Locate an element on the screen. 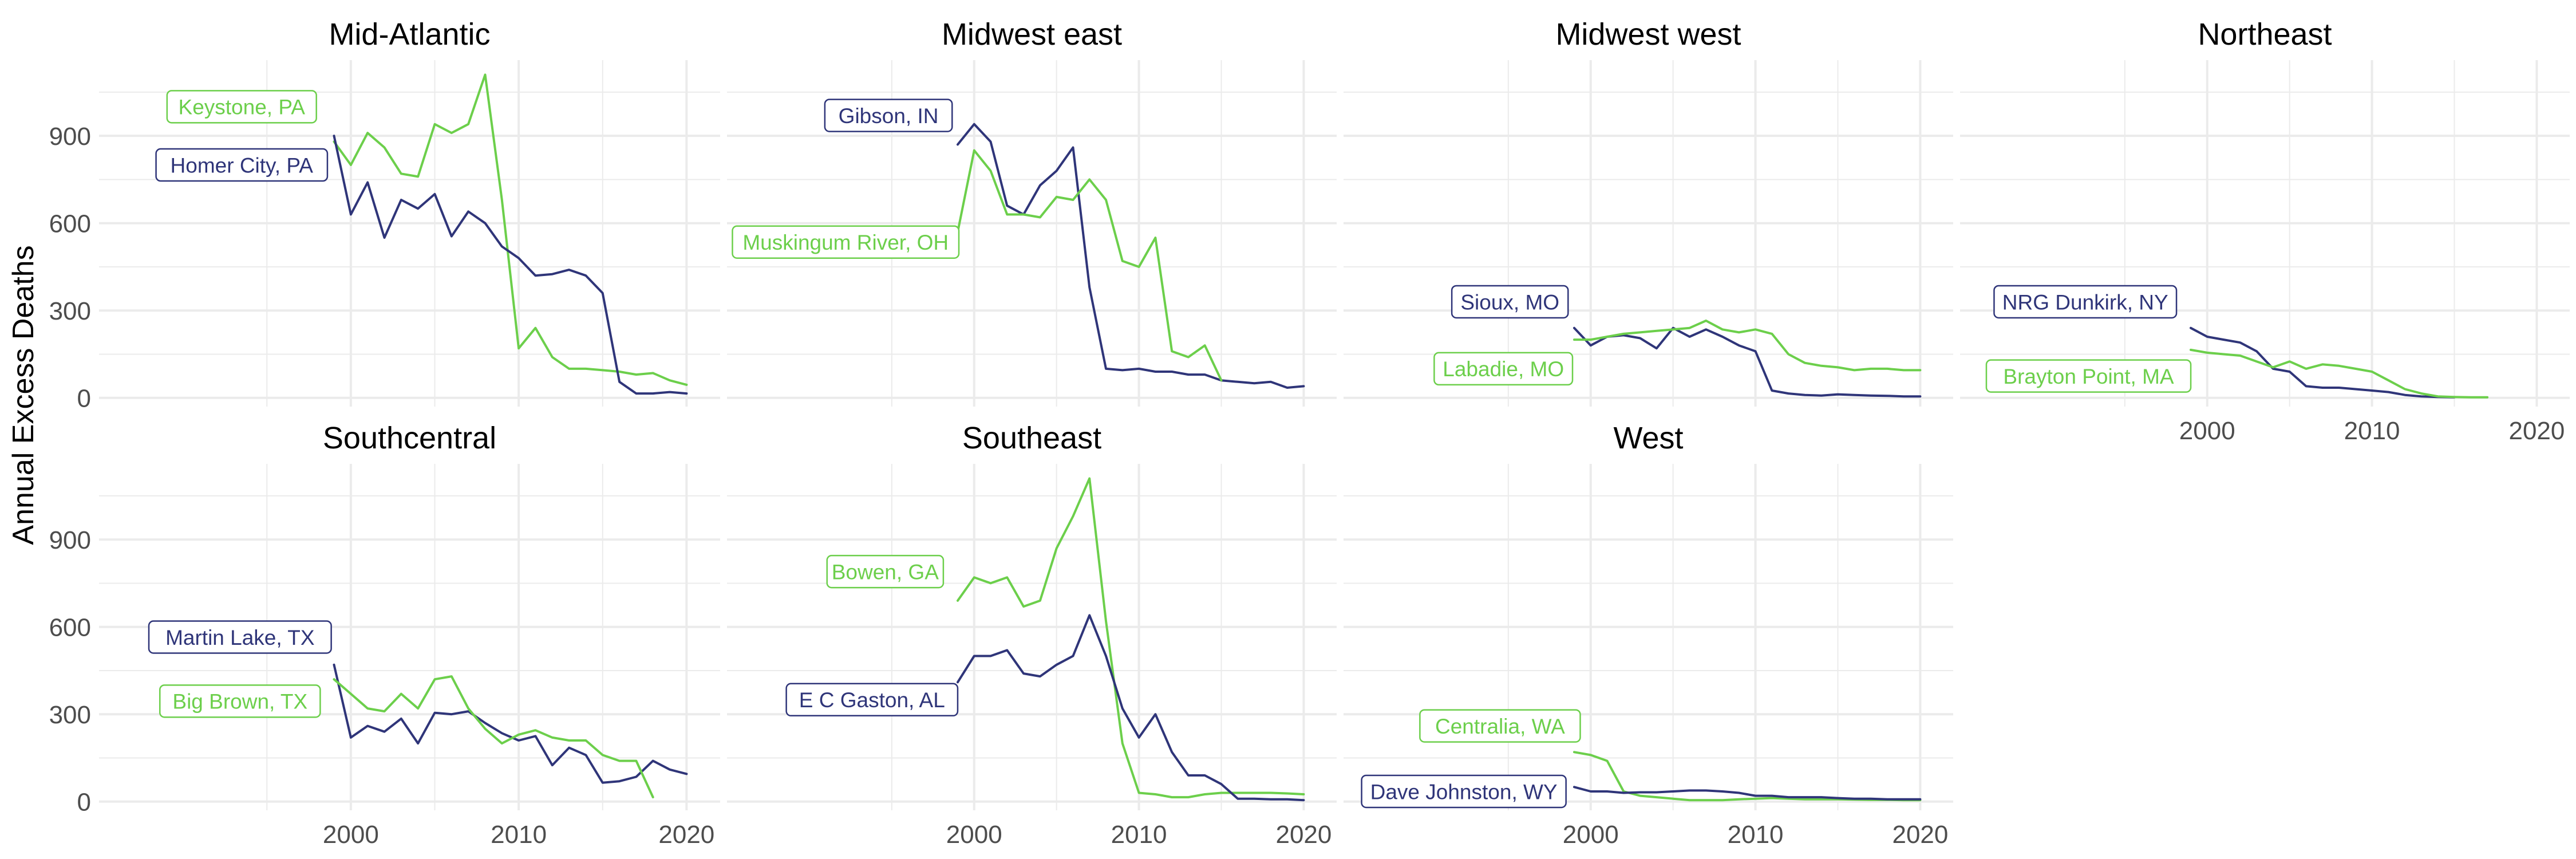 This screenshot has height=859, width=2576. facet-panel: Midwest west Sioux, MO Labadie, MO is located at coordinates (1648, 212).